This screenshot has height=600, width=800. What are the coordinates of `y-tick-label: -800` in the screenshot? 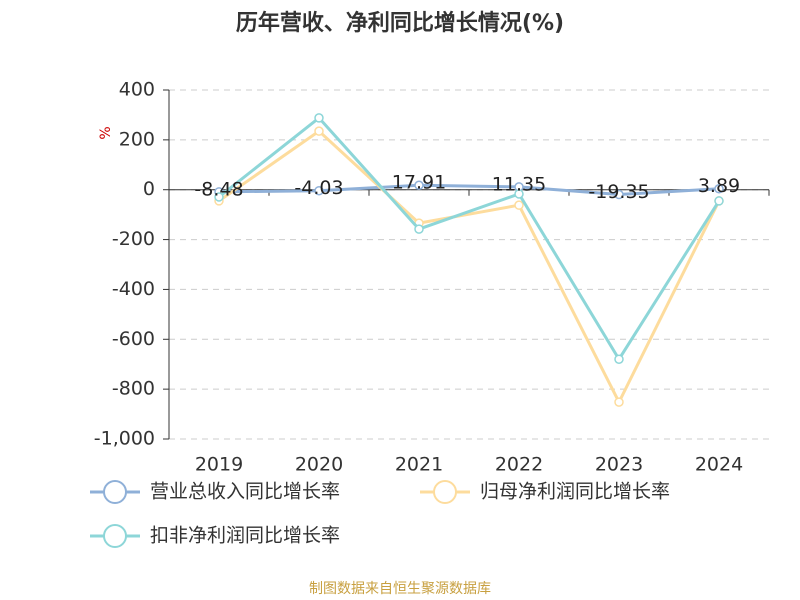 It's located at (133, 389).